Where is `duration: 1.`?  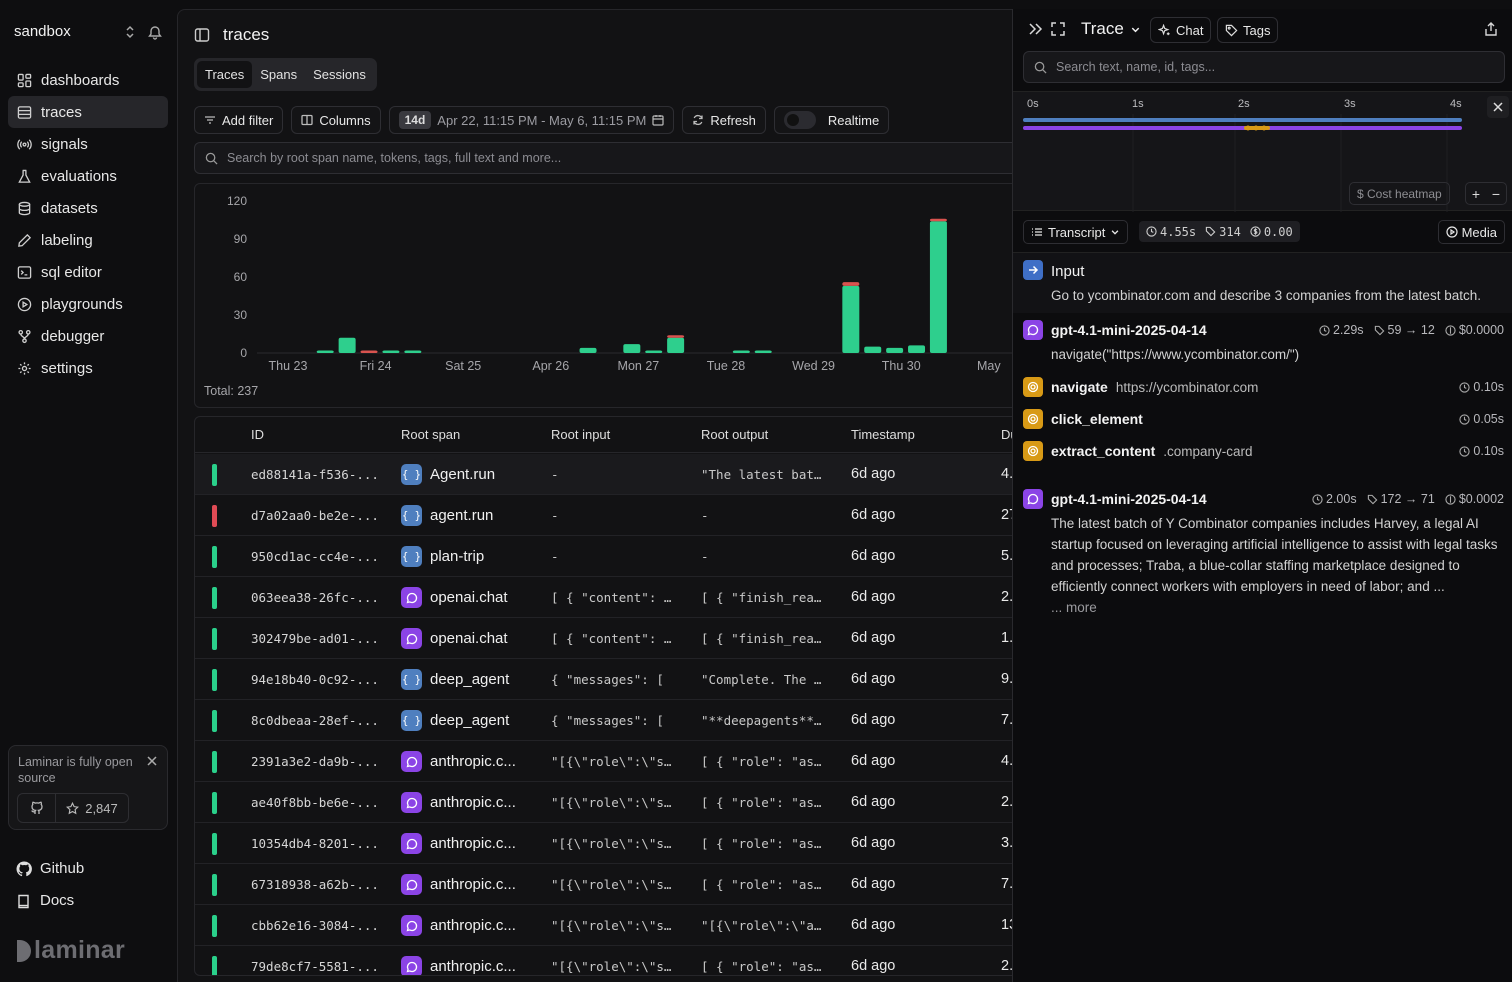
duration: 1. is located at coordinates (1007, 638).